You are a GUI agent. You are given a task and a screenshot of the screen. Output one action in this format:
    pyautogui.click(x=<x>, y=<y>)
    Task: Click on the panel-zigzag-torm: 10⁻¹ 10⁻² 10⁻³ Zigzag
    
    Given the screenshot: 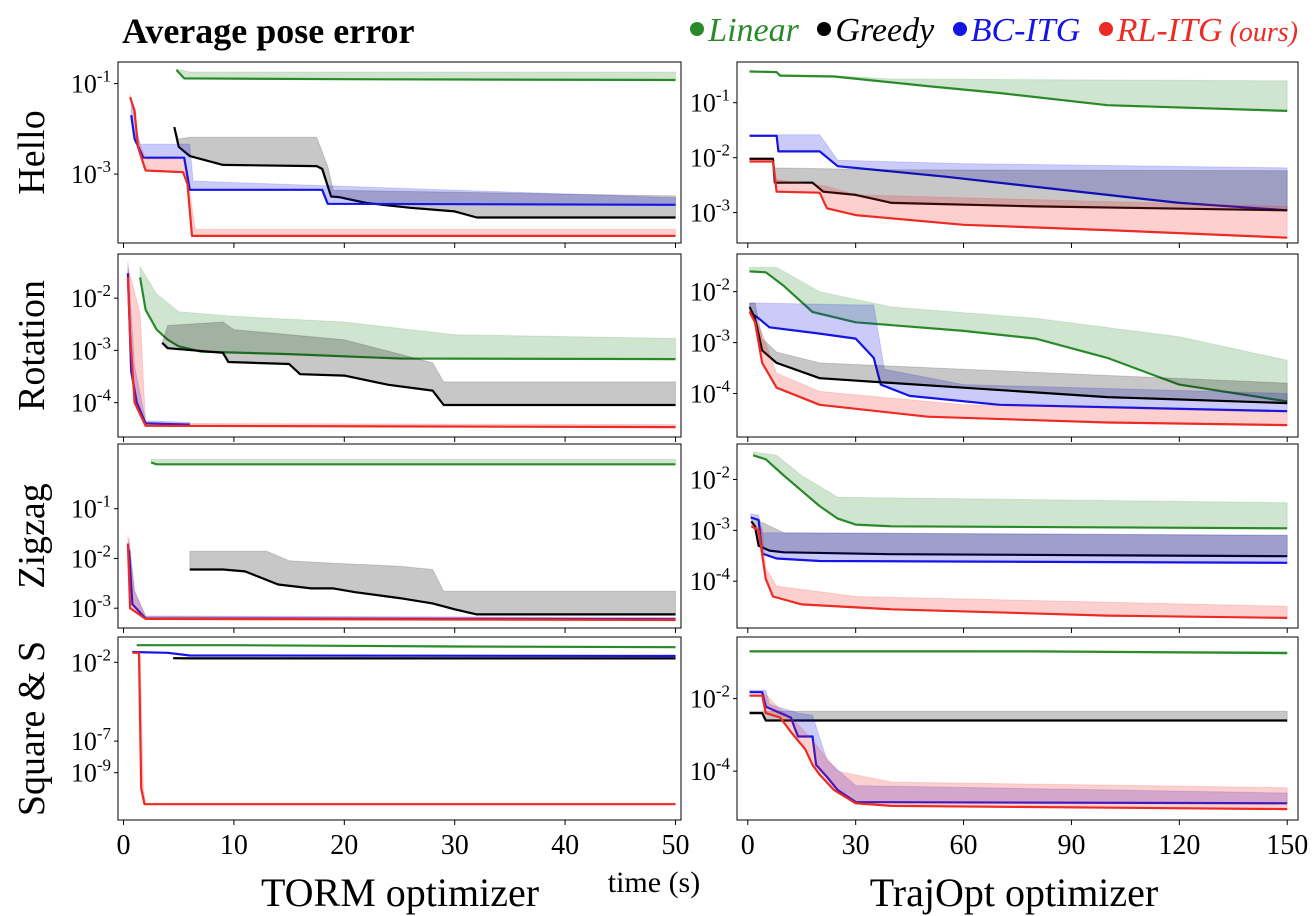 What is the action you would take?
    pyautogui.click(x=346, y=538)
    